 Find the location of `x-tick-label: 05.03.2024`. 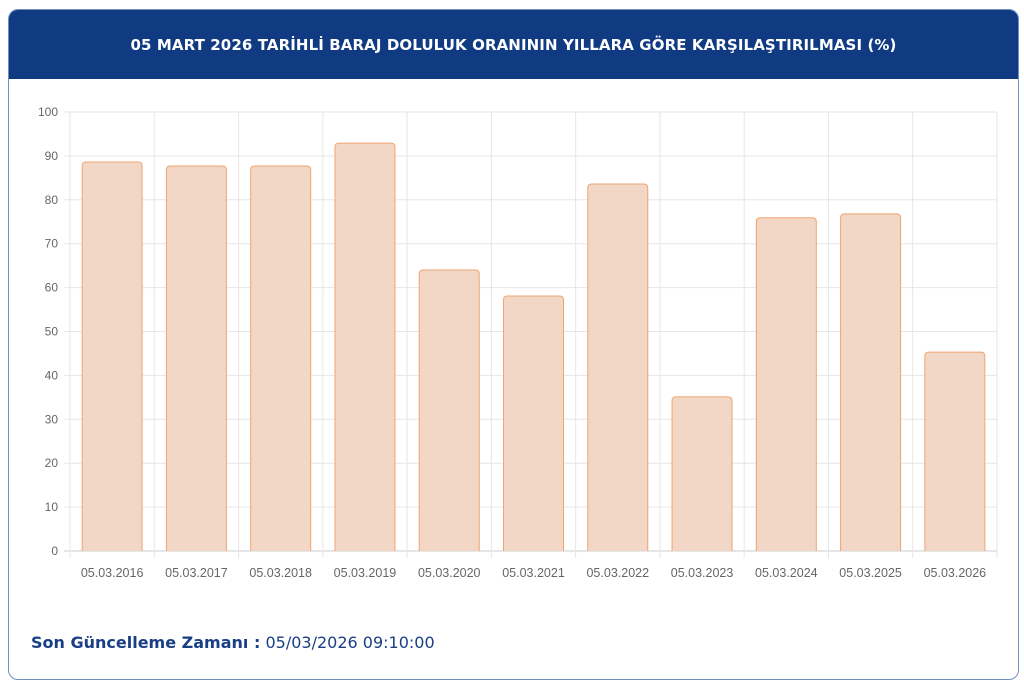

x-tick-label: 05.03.2024 is located at coordinates (786, 573).